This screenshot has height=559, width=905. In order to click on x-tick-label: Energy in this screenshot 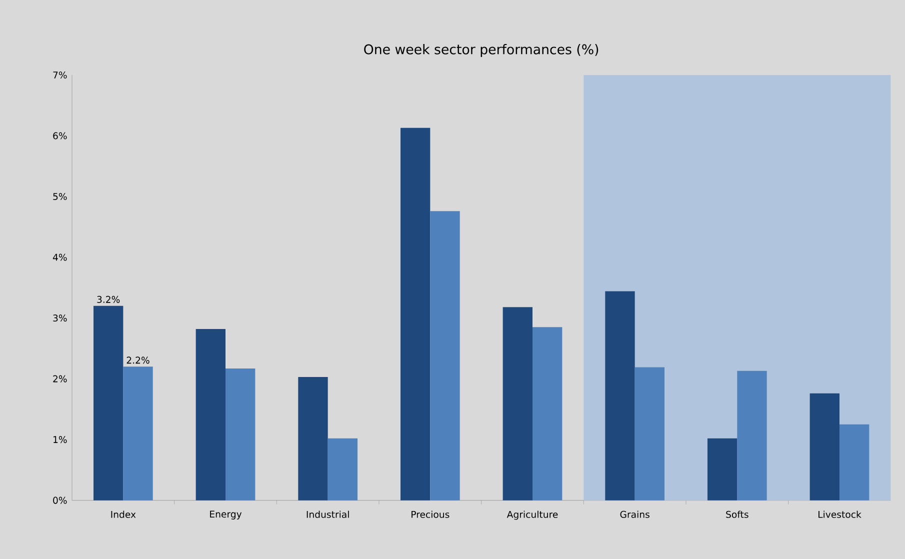, I will do `click(226, 515)`.